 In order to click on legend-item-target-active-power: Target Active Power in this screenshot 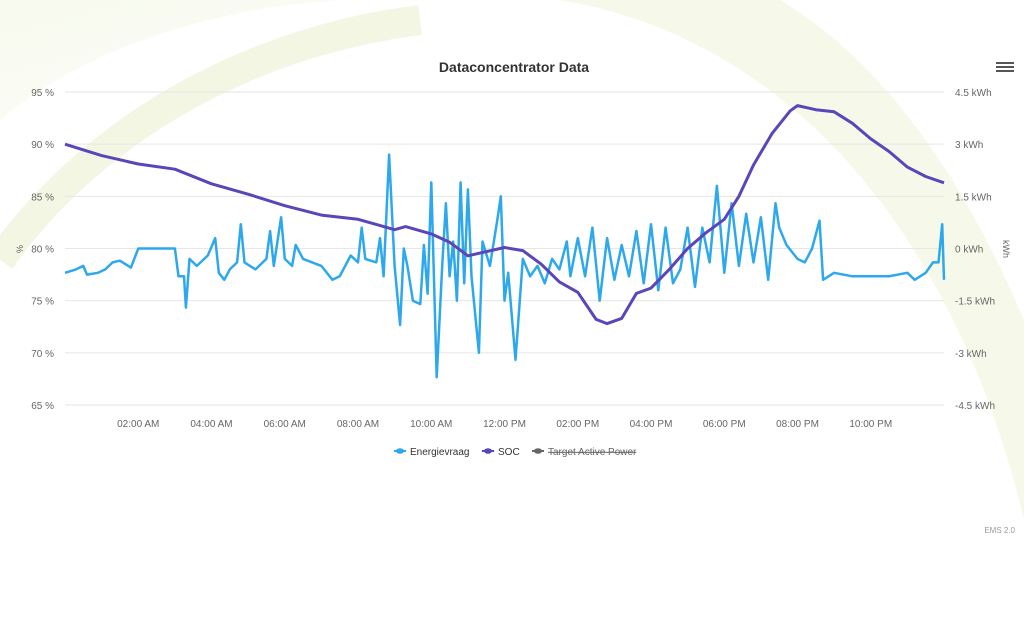, I will do `click(584, 452)`.